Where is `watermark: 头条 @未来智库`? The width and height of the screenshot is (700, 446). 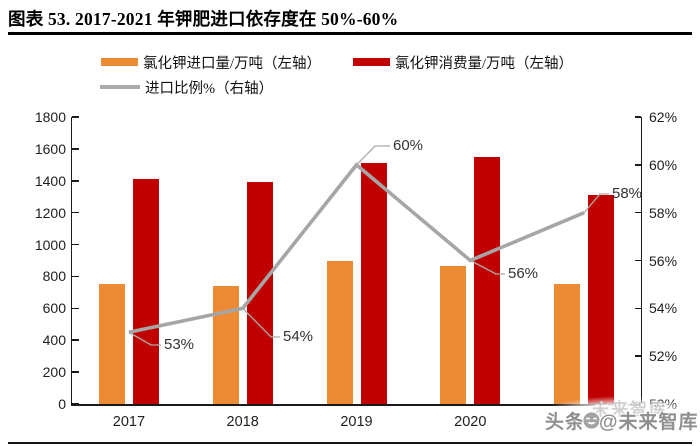 watermark: 头条 @未来智库 is located at coordinates (622, 420).